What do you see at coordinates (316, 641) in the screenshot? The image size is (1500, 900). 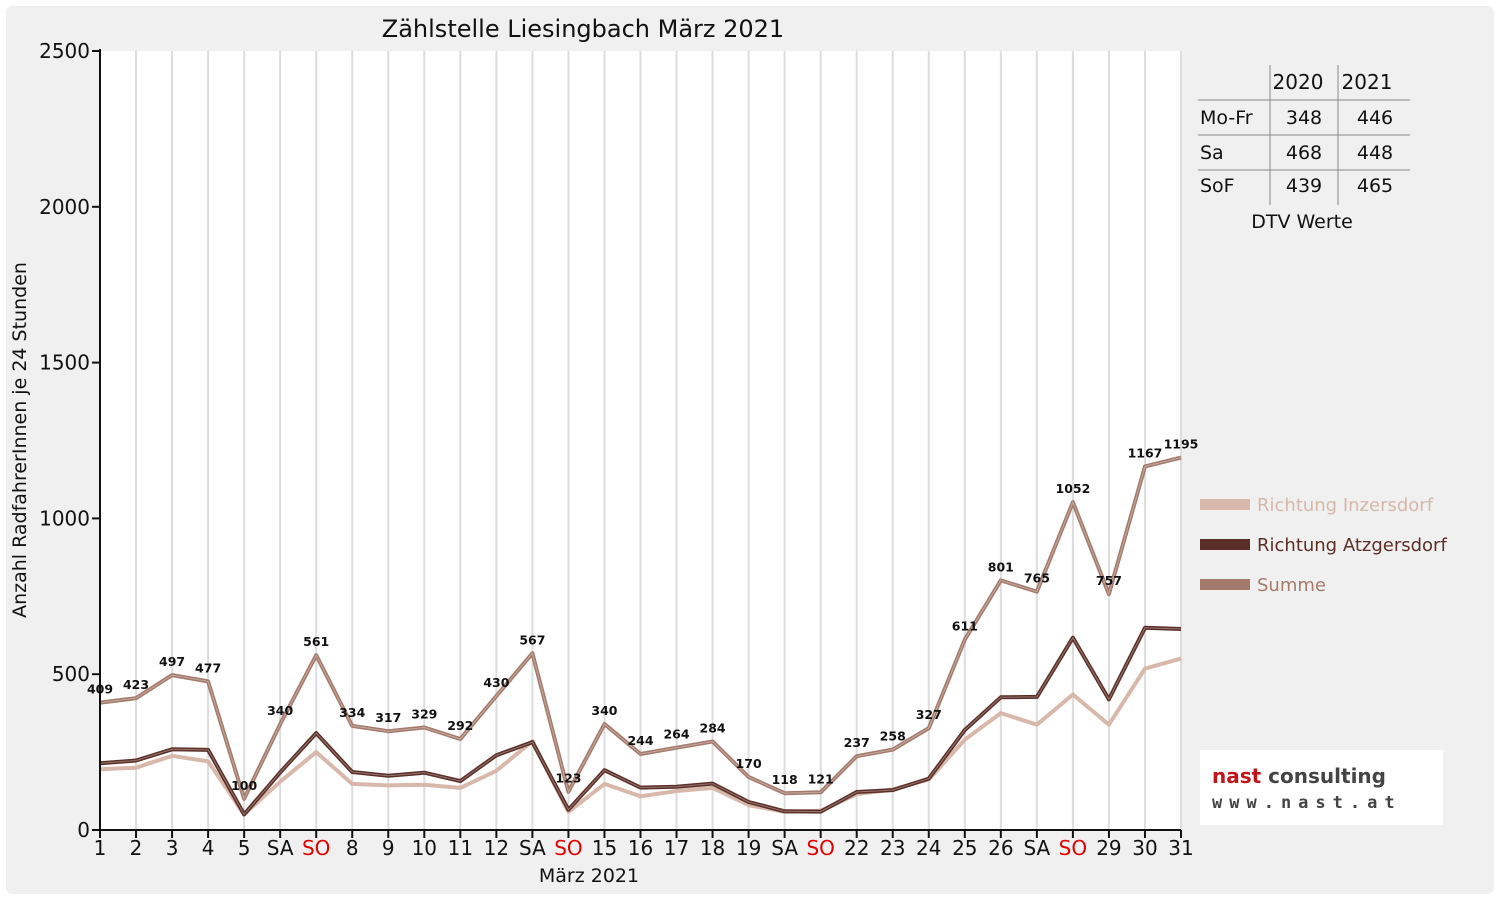 I see `data-label: 561` at bounding box center [316, 641].